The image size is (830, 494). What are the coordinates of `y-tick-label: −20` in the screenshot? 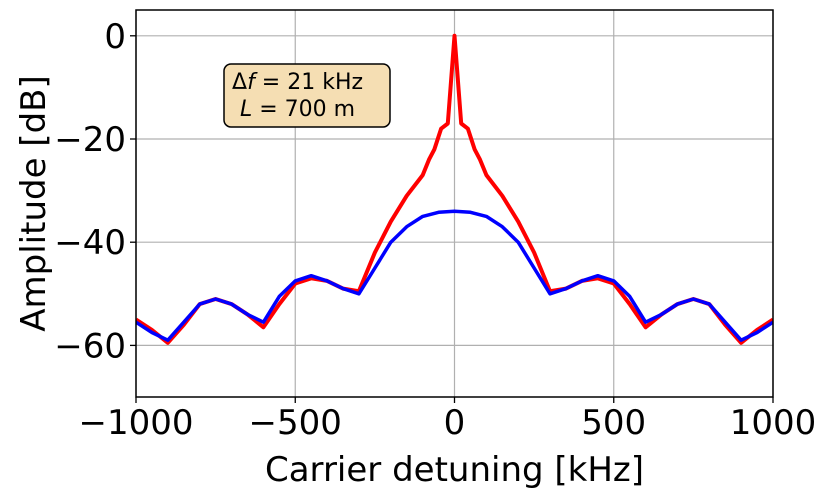 It's located at (90, 140).